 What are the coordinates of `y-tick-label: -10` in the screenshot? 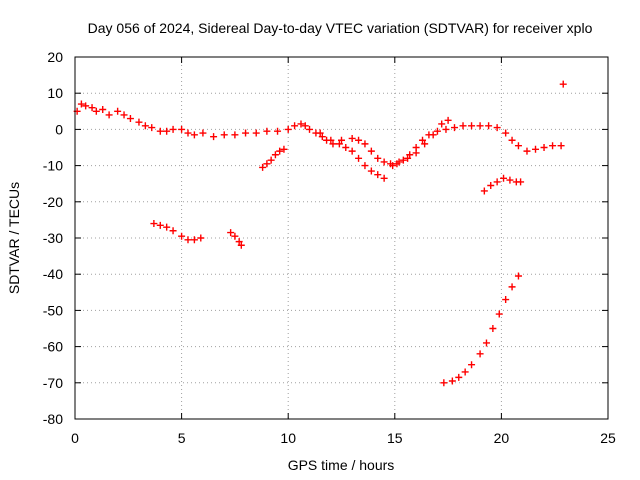 It's located at (53, 166).